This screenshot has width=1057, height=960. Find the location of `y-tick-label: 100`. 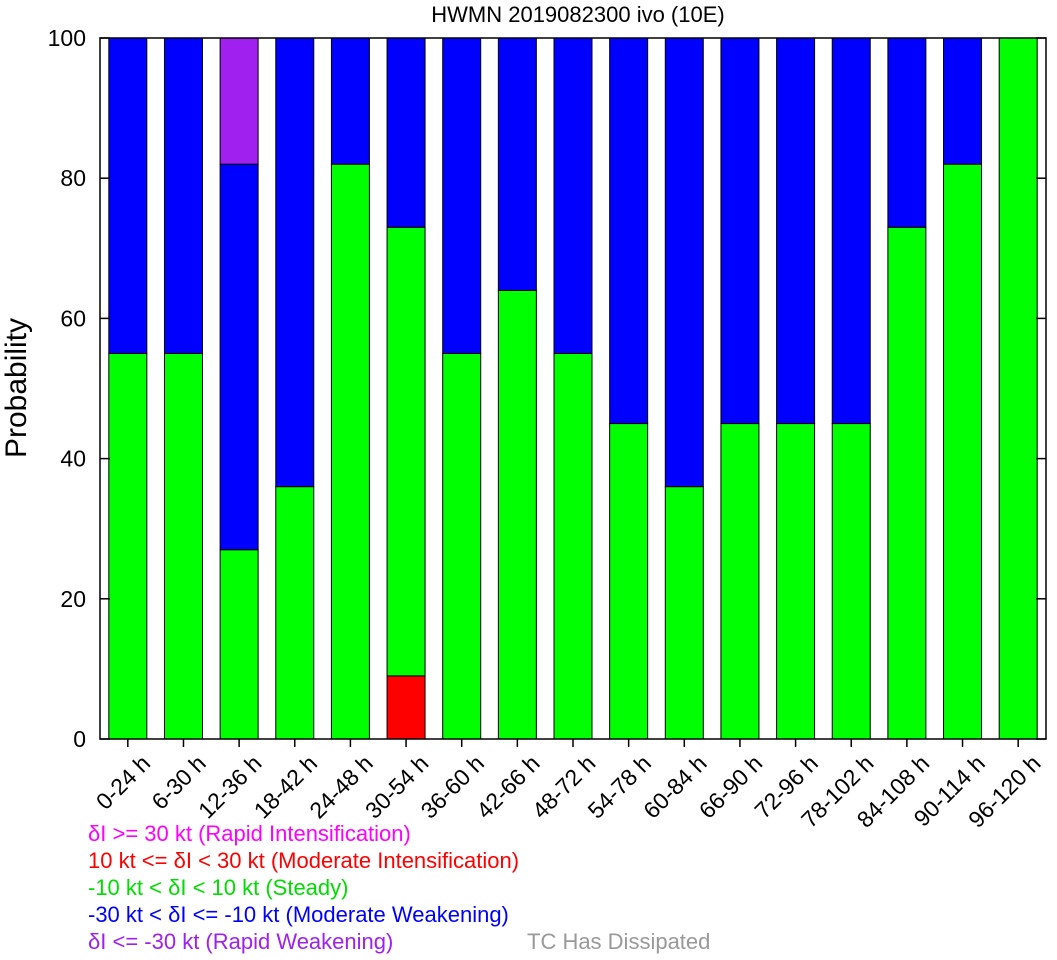

y-tick-label: 100 is located at coordinates (67, 38).